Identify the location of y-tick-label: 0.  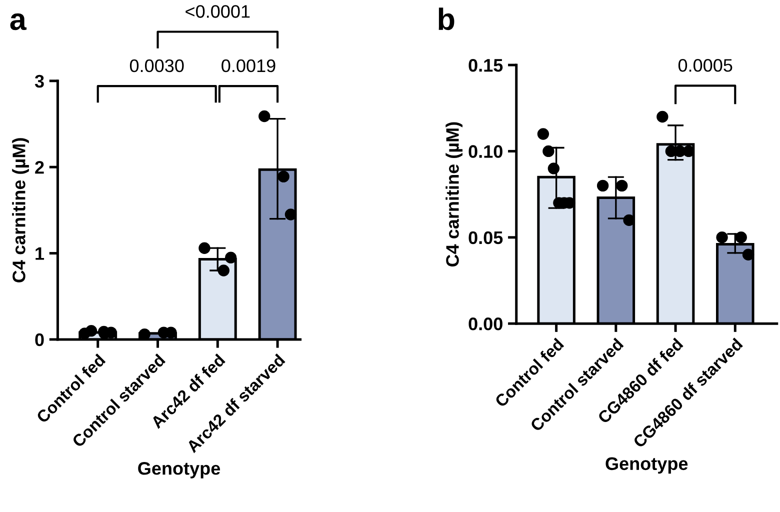
(39, 339).